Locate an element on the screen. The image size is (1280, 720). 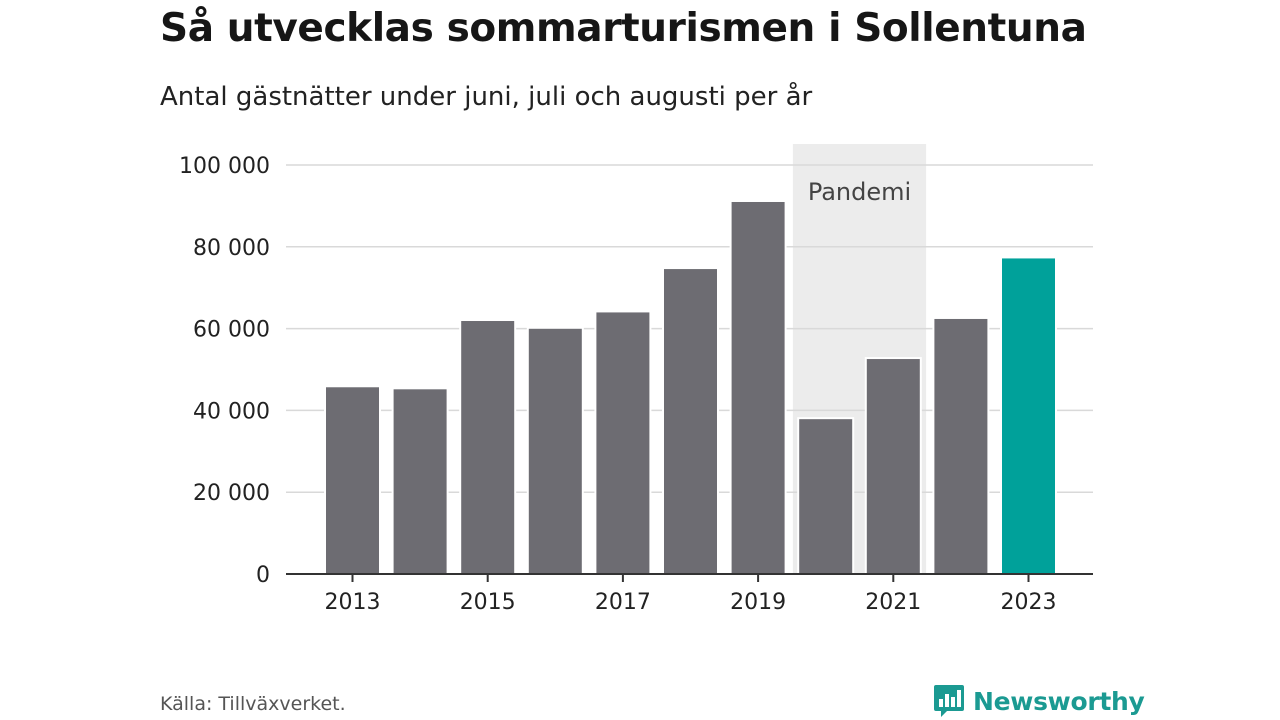
bar-2017 is located at coordinates (623, 442).